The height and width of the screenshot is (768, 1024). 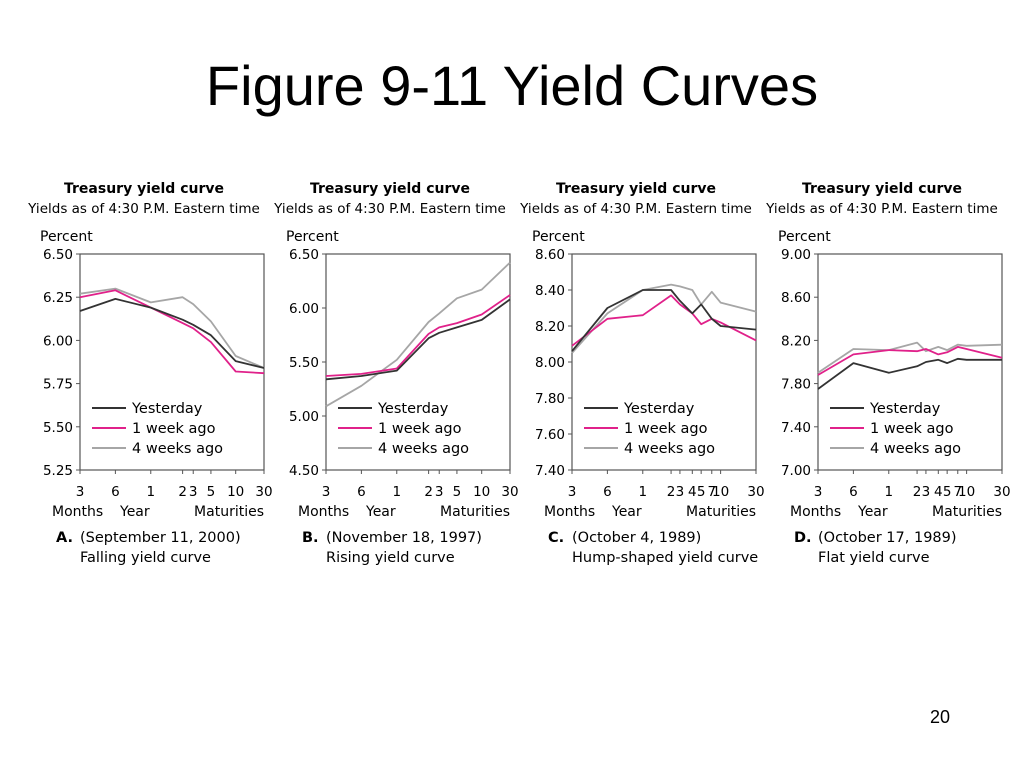 What do you see at coordinates (512, 85) in the screenshot?
I see `slide-title: Figure 9-11 Yield Curves` at bounding box center [512, 85].